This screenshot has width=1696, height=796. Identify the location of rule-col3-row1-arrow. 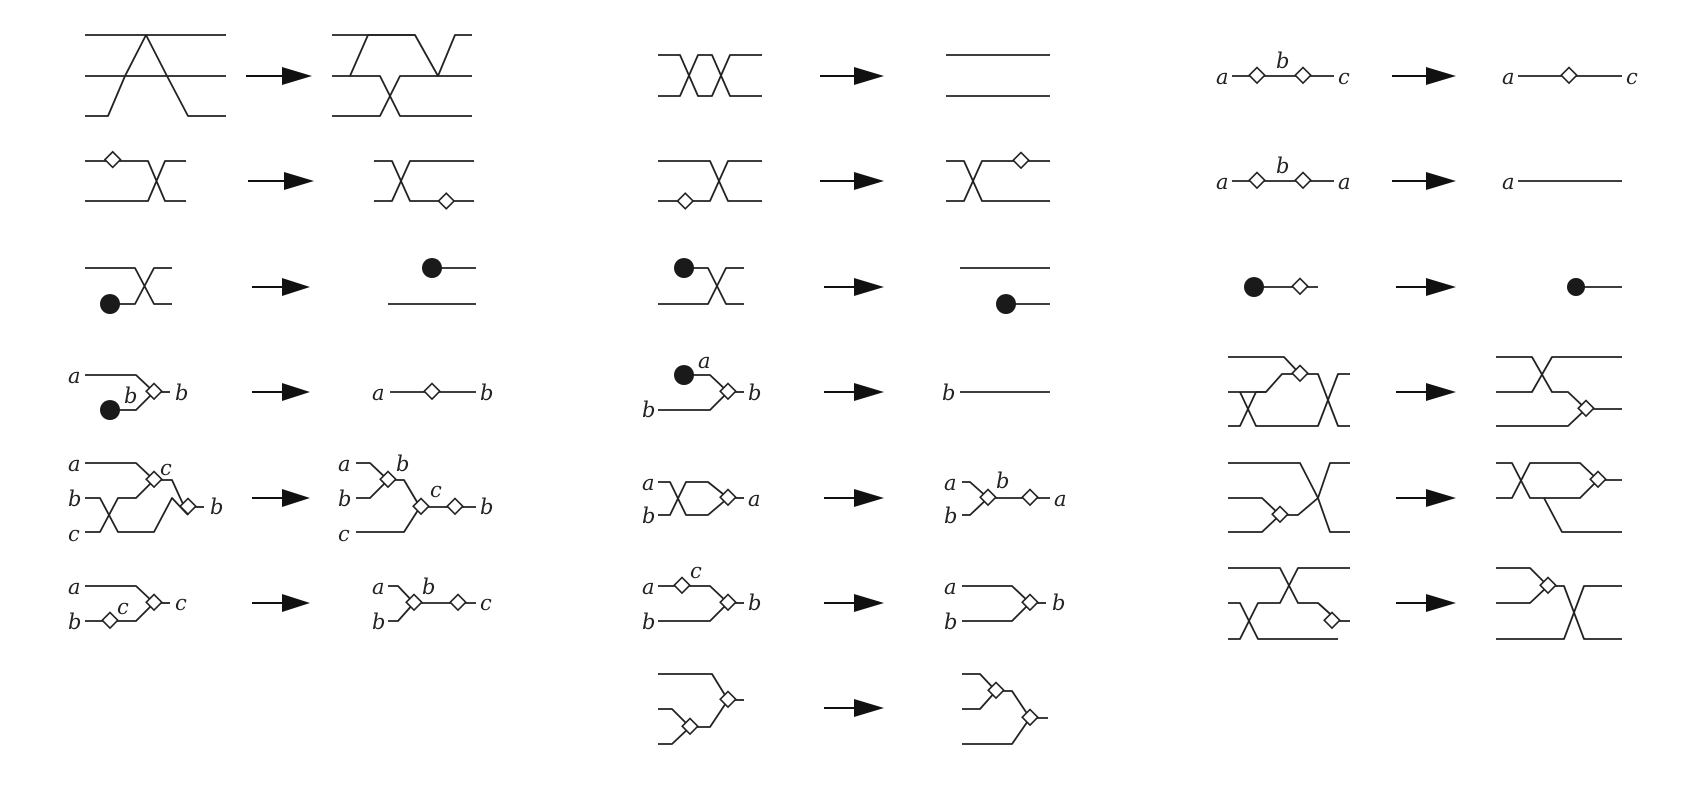
(1424, 76).